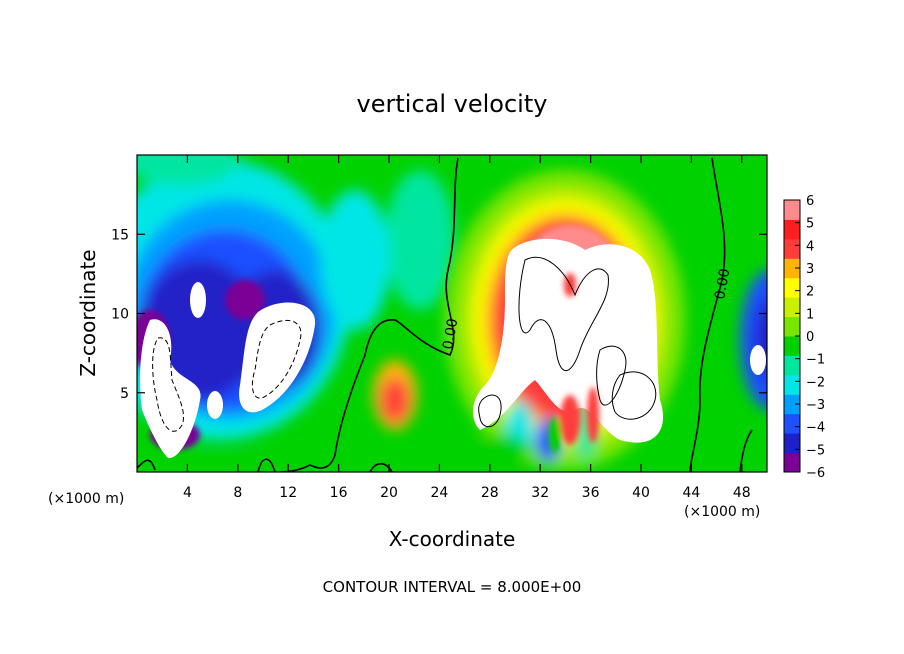  I want to click on colorbar-label: −3, so click(815, 405).